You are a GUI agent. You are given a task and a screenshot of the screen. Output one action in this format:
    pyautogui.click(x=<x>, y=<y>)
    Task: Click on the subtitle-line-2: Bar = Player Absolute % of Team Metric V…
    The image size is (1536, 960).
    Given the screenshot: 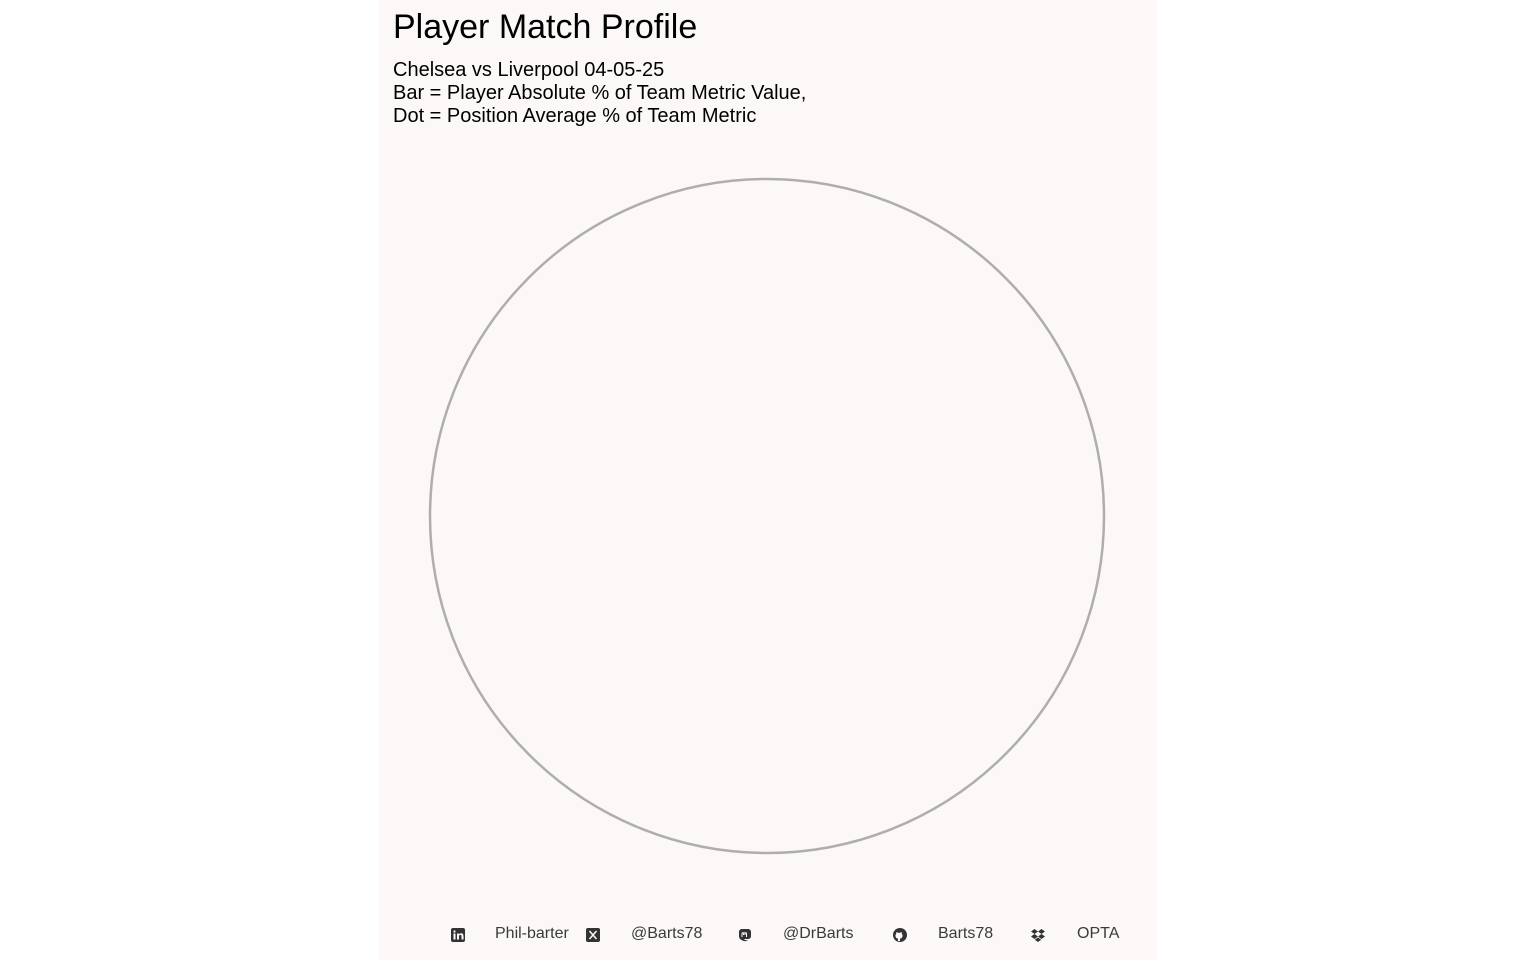 What is the action you would take?
    pyautogui.click(x=600, y=93)
    